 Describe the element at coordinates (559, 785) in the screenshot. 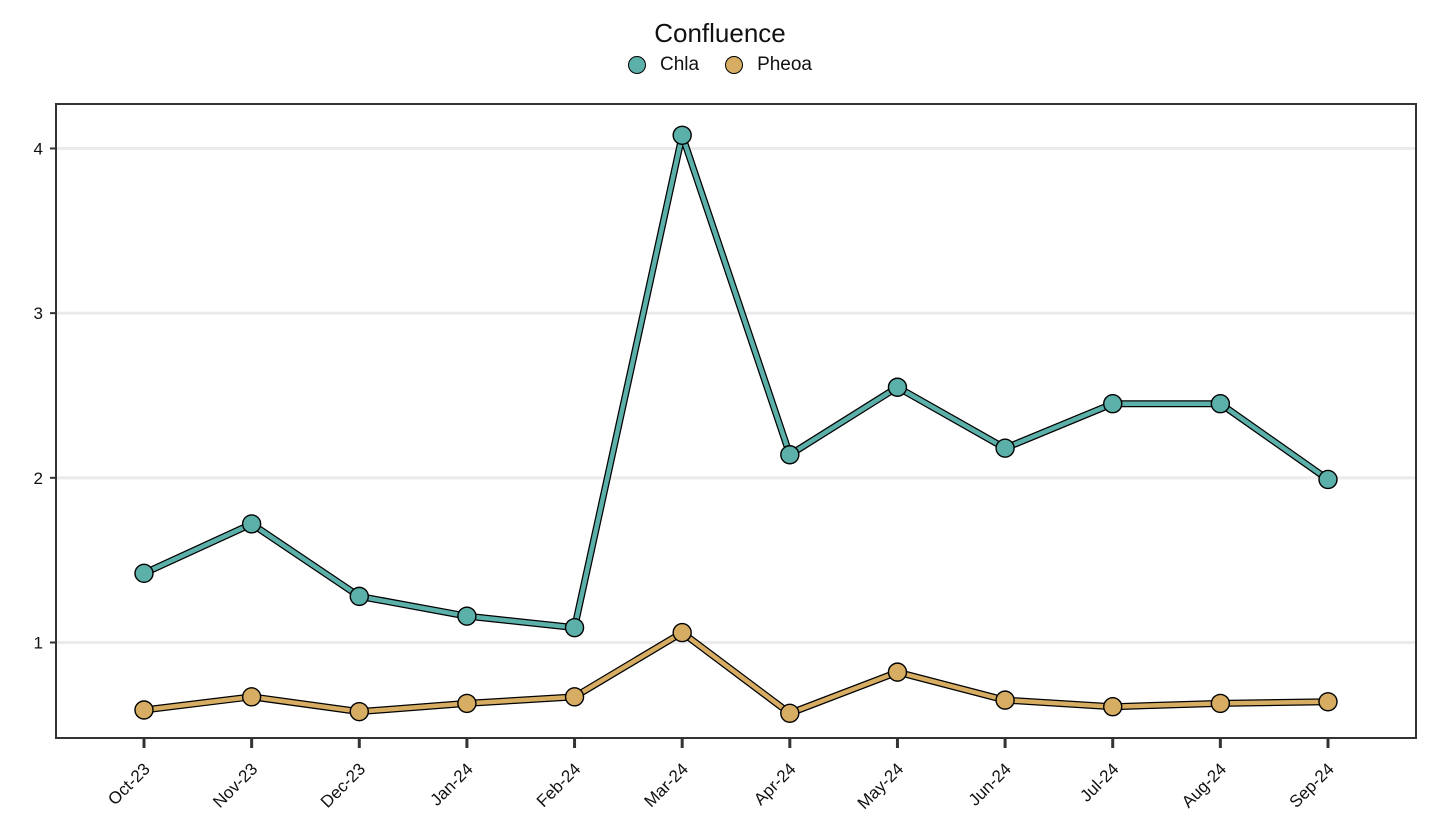

I see `x-tick-label-Feb-24: Feb-24` at that location.